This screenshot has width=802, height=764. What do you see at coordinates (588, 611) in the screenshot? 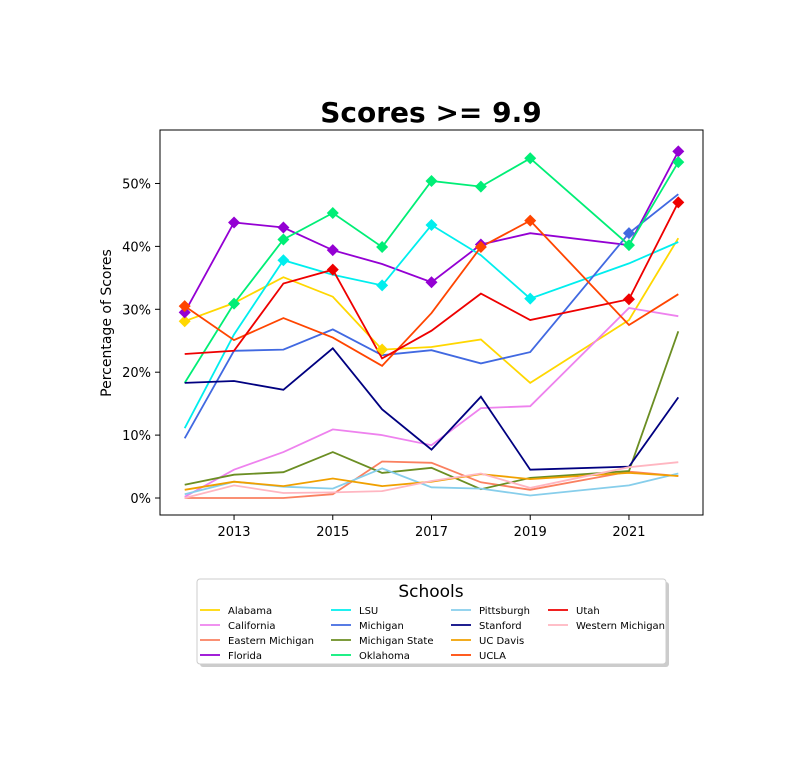
I see `legend-label: Utah` at bounding box center [588, 611].